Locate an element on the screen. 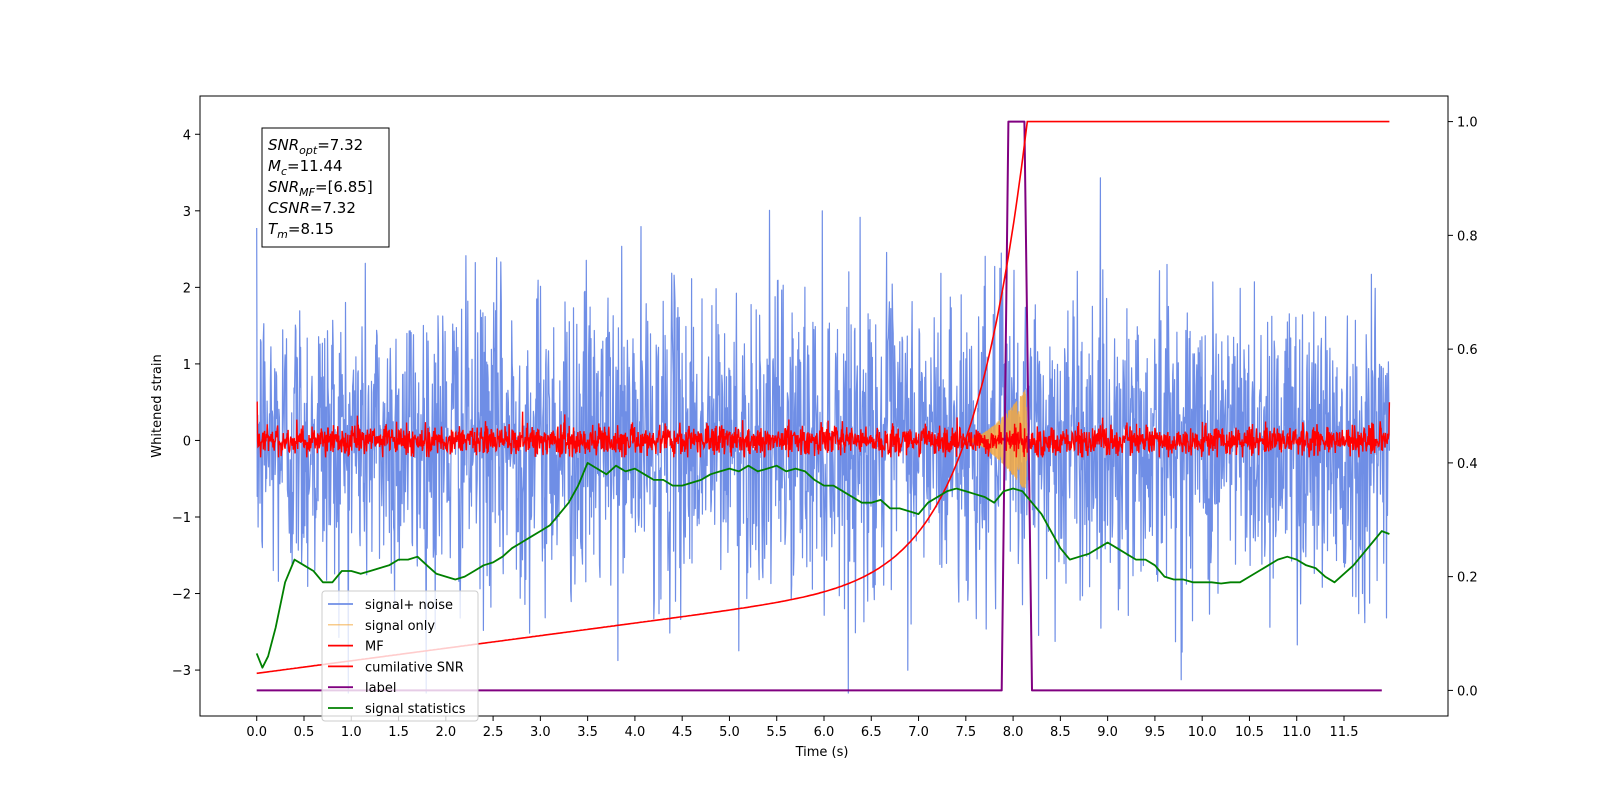 The height and width of the screenshot is (800, 1600). x-tick-label: 9.0 is located at coordinates (1107, 732).